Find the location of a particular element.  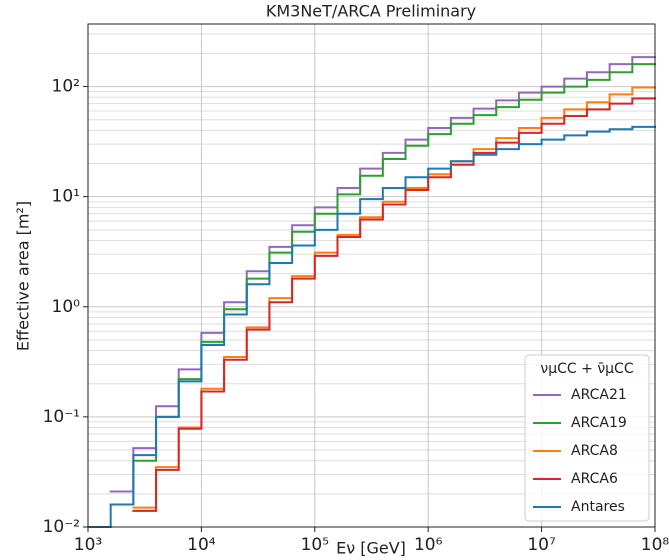

y-tick-label: 10² is located at coordinates (66, 87).